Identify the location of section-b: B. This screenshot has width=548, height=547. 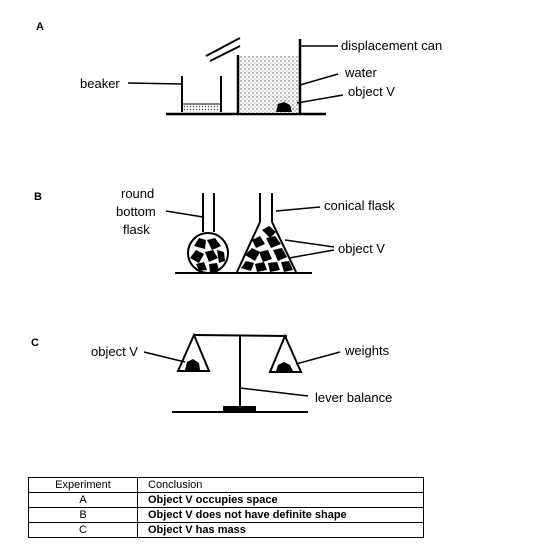
(214, 230).